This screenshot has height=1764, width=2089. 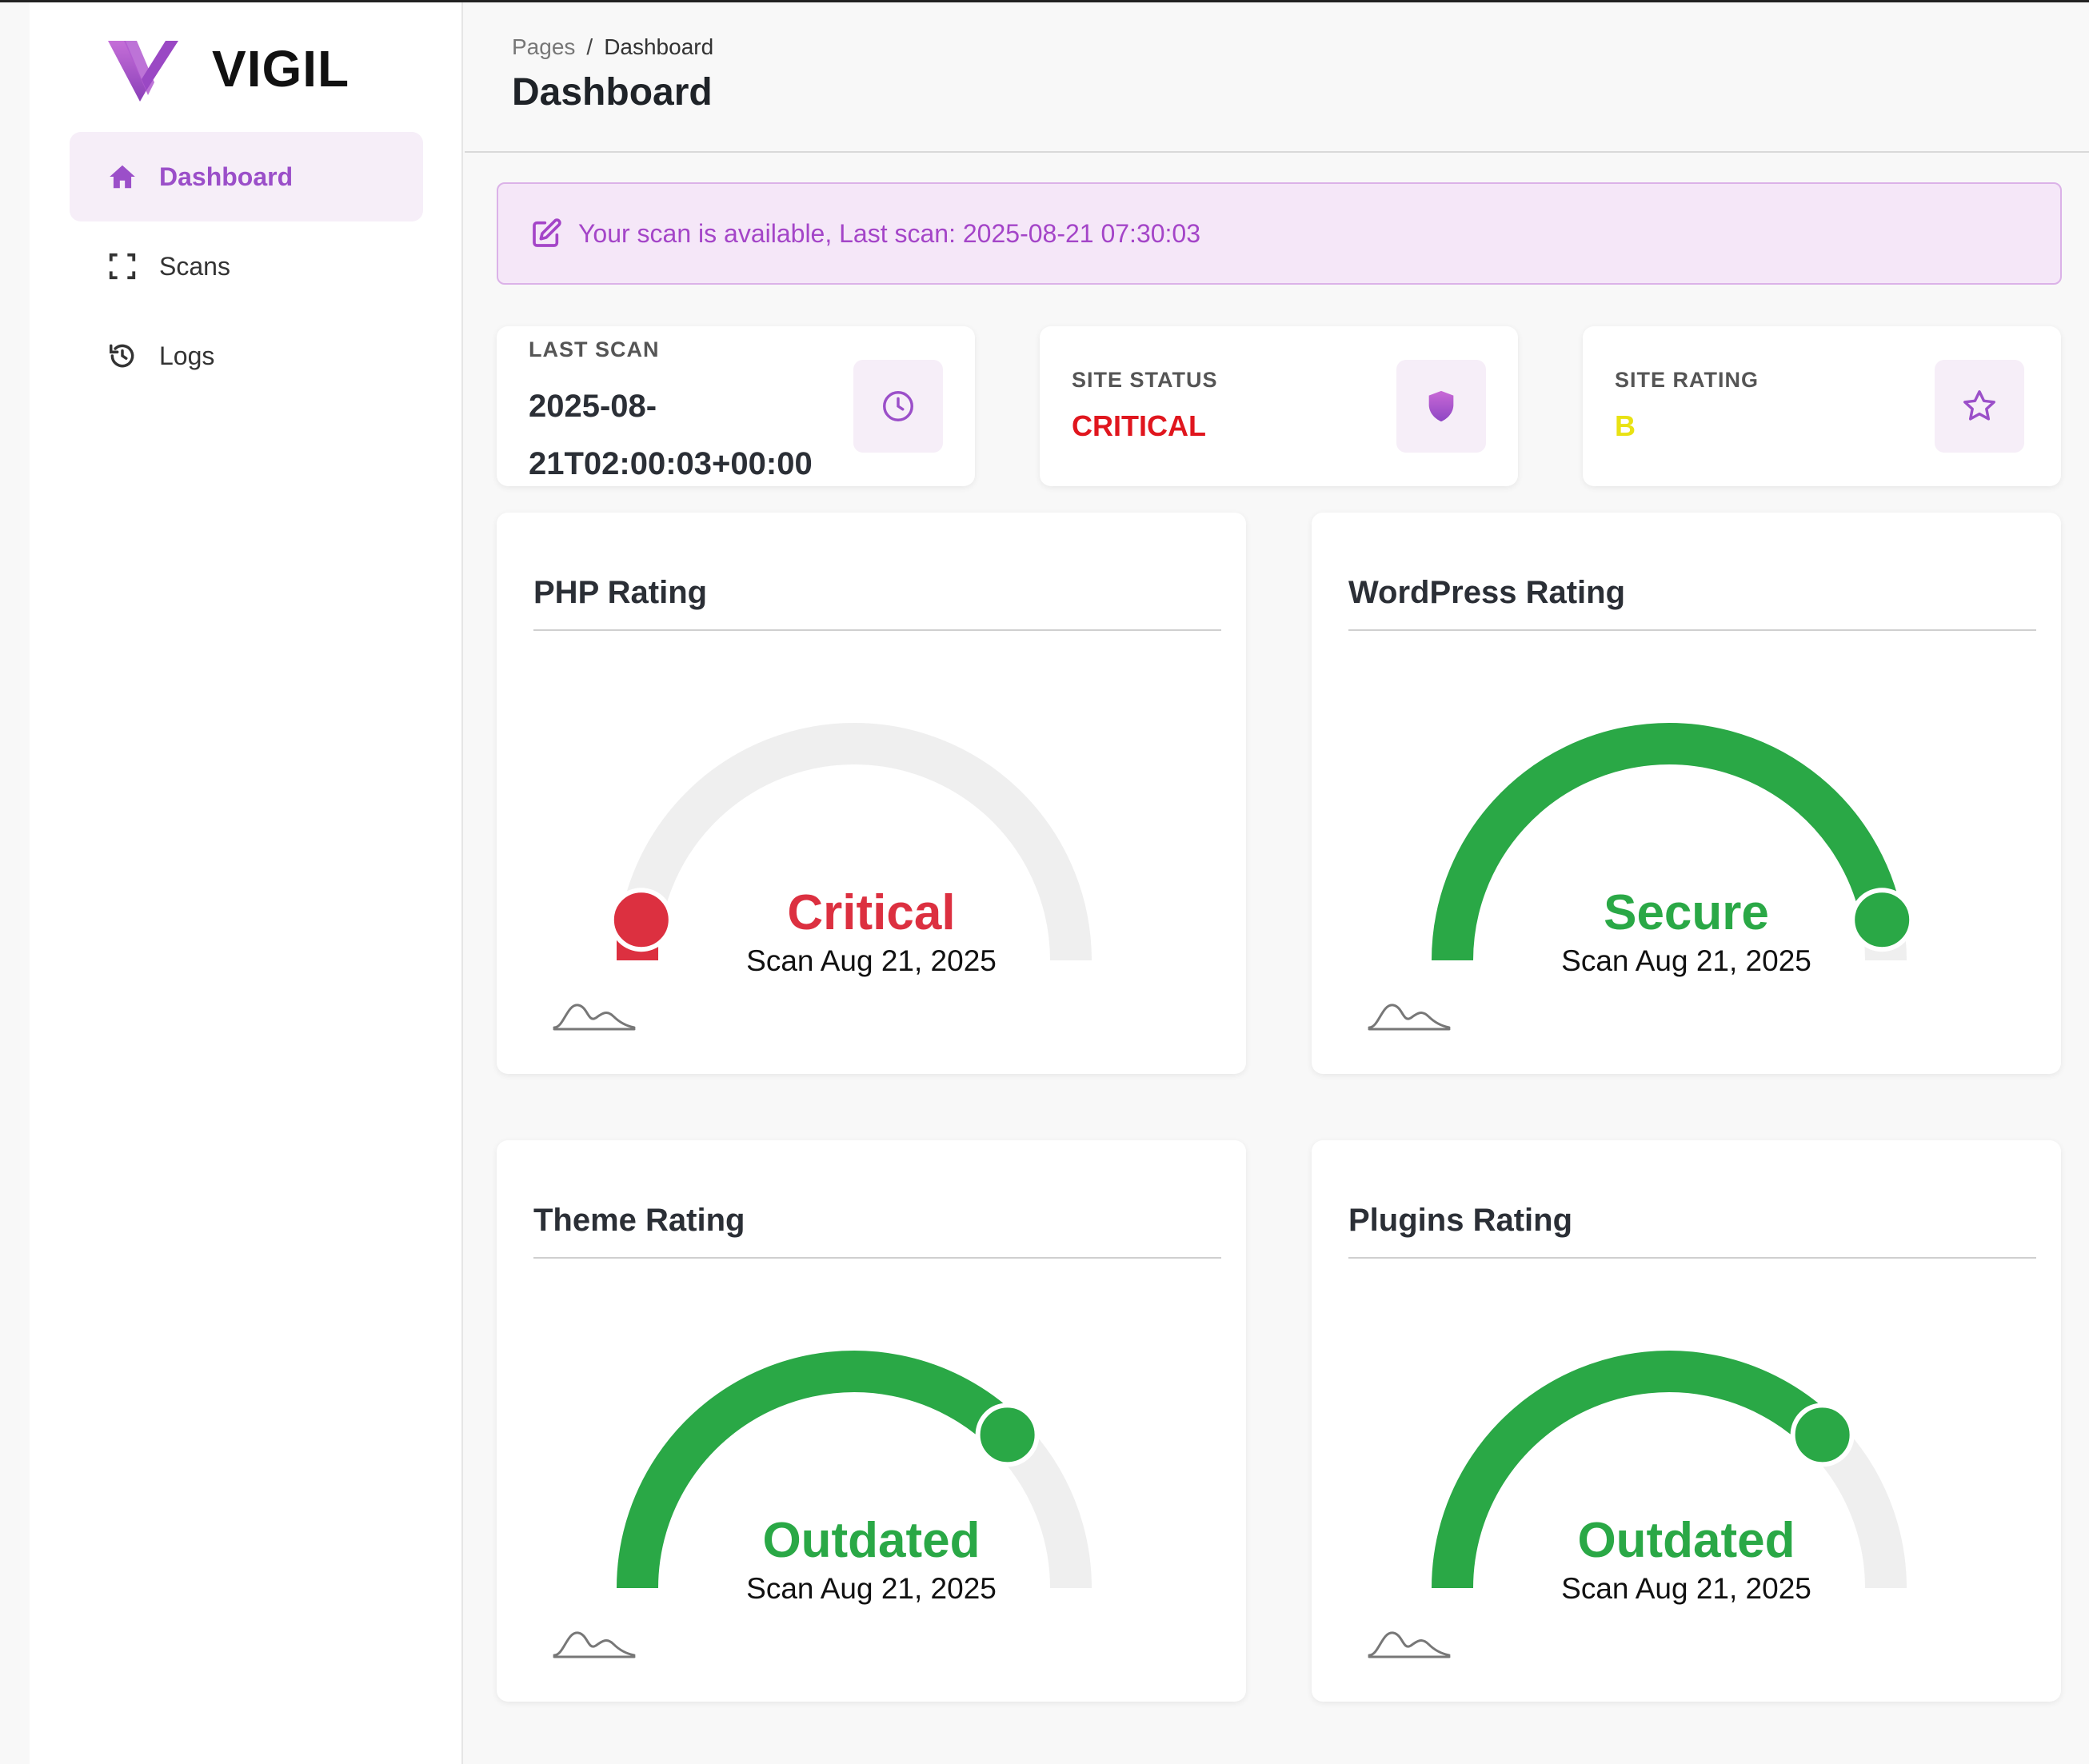 What do you see at coordinates (671, 435) in the screenshot?
I see `last-scan-value: 2025-08- 21T02:00:03+00:00` at bounding box center [671, 435].